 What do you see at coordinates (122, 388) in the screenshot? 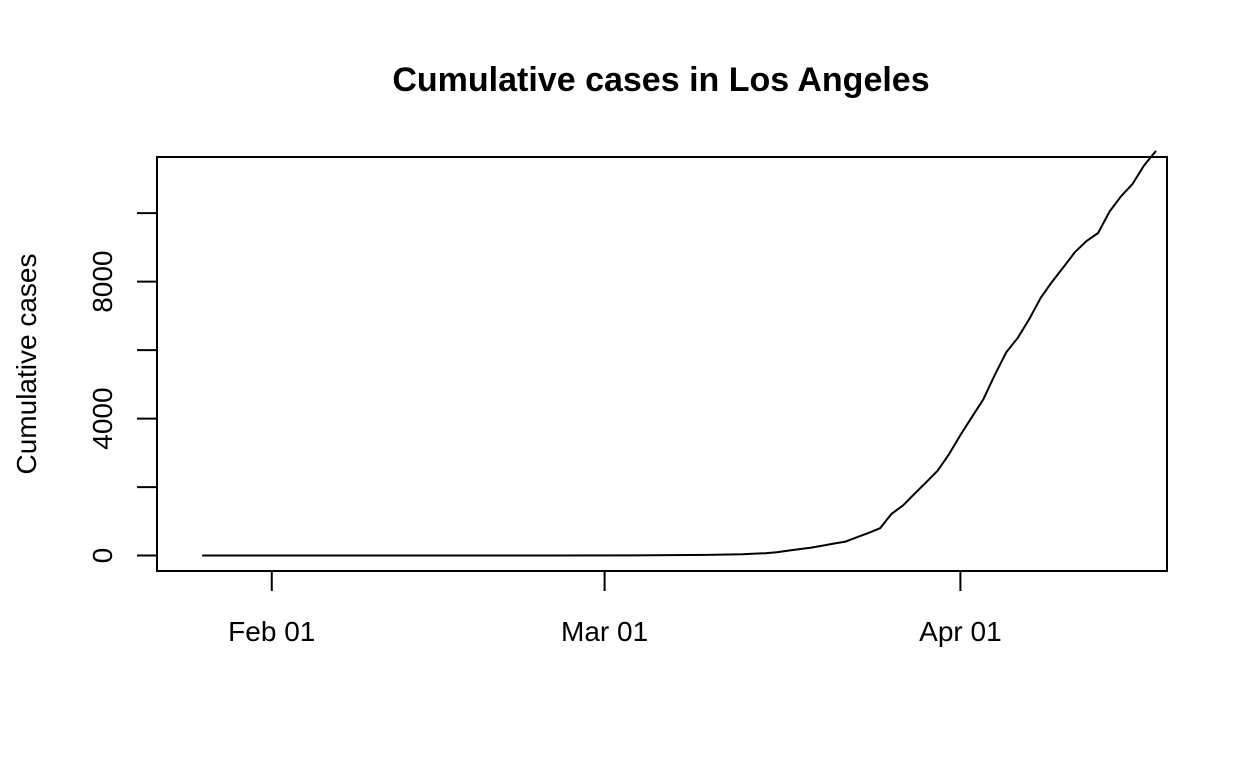
I see `y-axis: 0 4000 8000` at bounding box center [122, 388].